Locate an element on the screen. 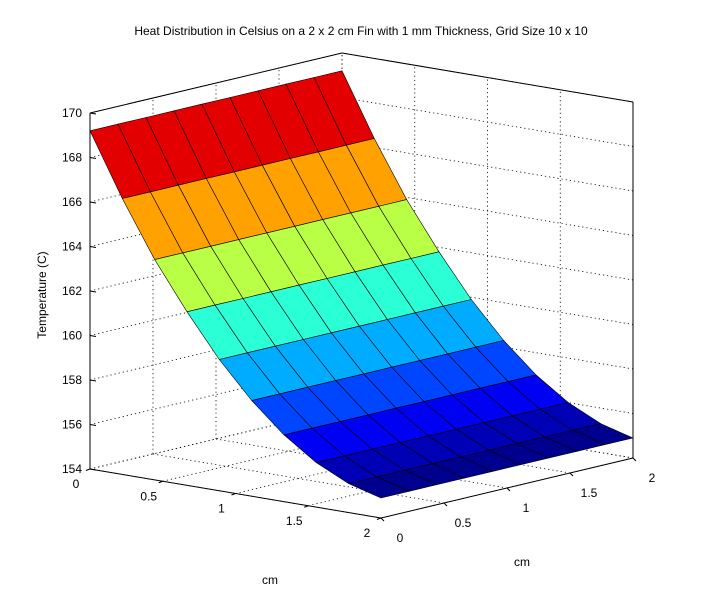  x-tick-label: 1.5 is located at coordinates (294, 521).